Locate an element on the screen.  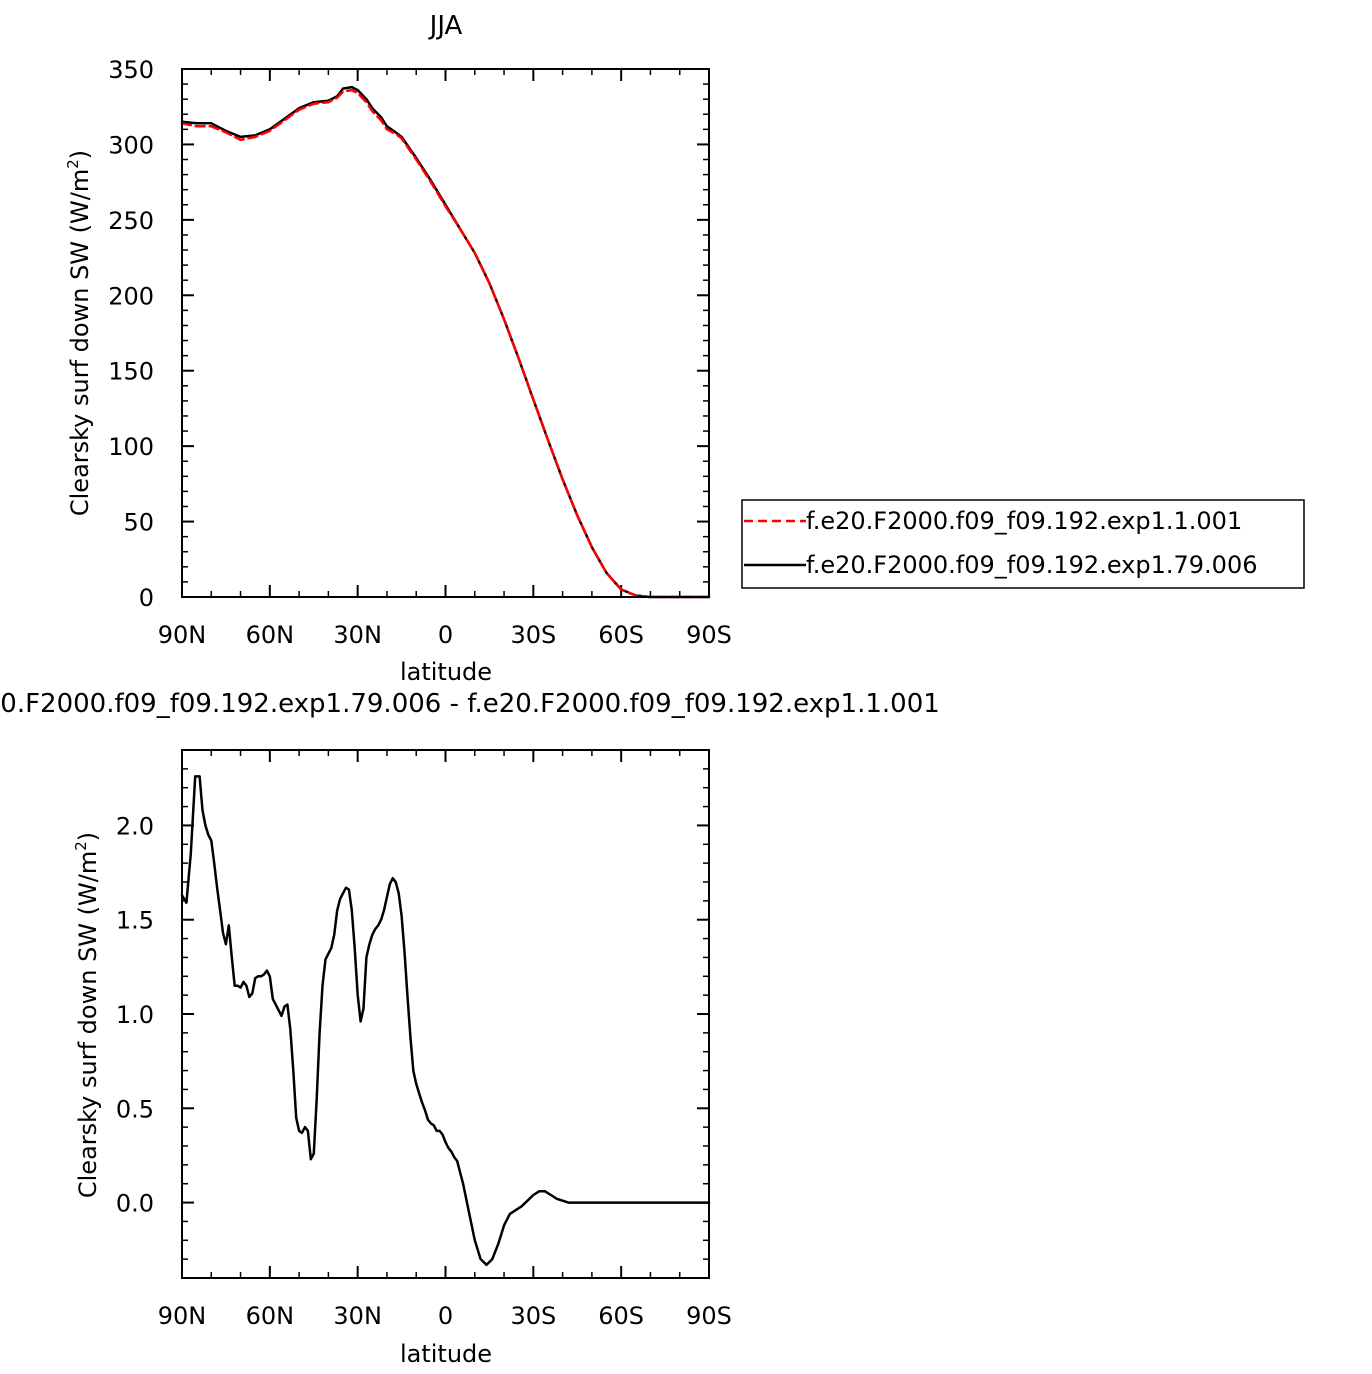
bottom-y-axis-title: Clearsky surf down SW (W/m2) is located at coordinates (87, 1015).